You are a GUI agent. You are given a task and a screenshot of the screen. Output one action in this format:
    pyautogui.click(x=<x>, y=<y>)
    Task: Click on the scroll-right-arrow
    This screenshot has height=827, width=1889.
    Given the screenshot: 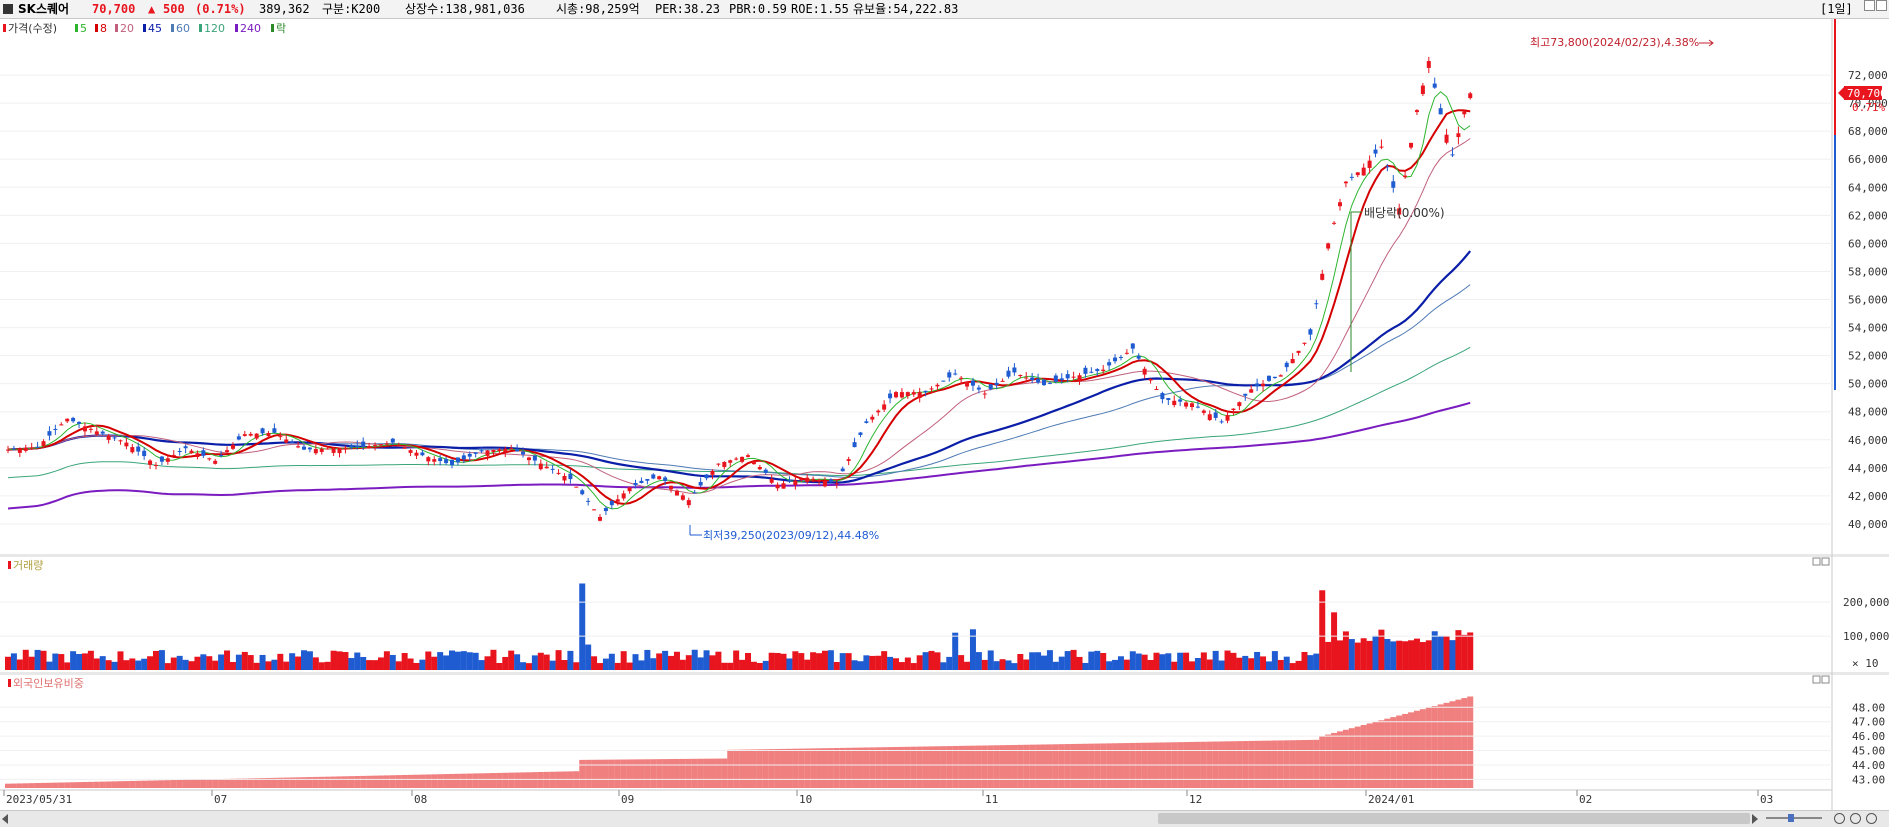 What is the action you would take?
    pyautogui.click(x=1755, y=819)
    